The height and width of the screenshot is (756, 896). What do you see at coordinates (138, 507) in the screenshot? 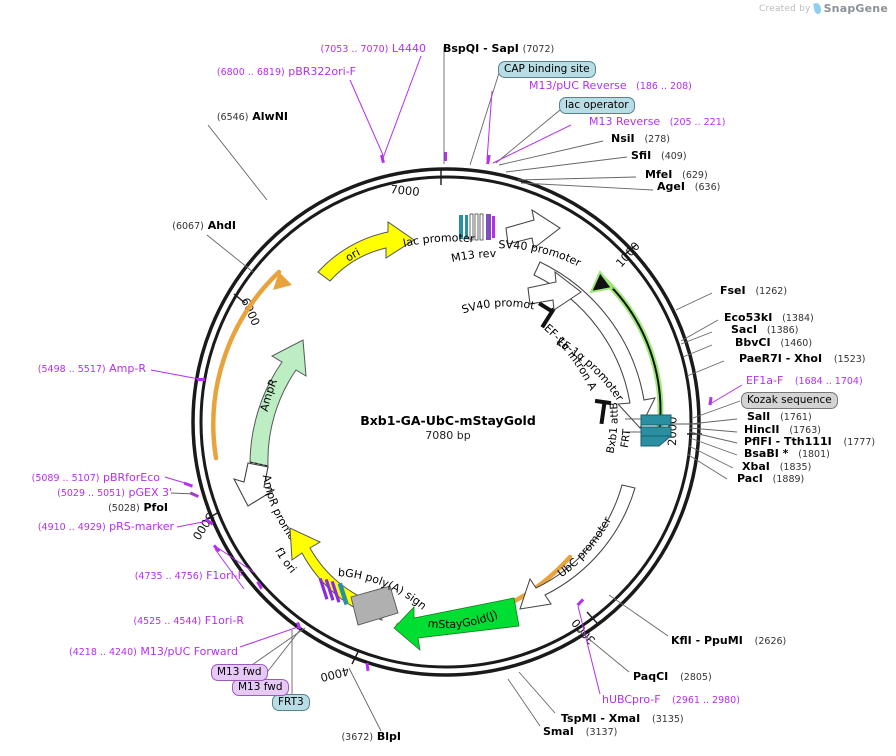
I see `label-pfoi: (5028) PfoI` at bounding box center [138, 507].